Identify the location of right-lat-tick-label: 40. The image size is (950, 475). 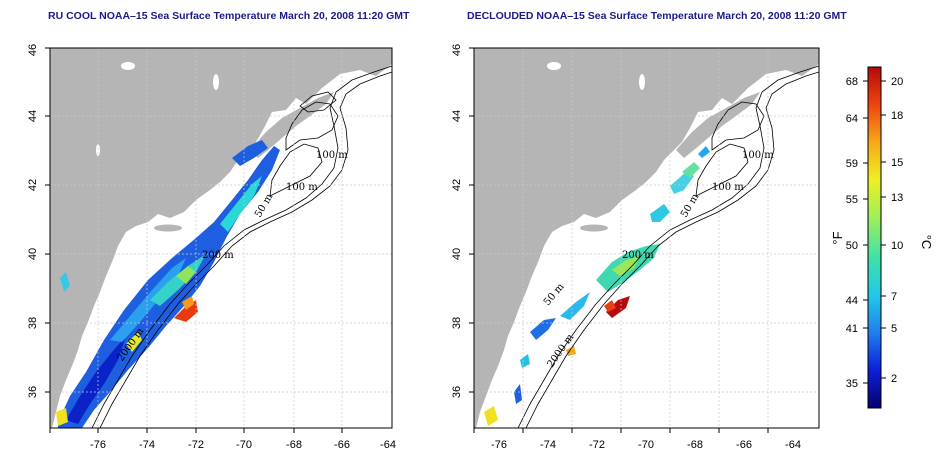
(457, 254).